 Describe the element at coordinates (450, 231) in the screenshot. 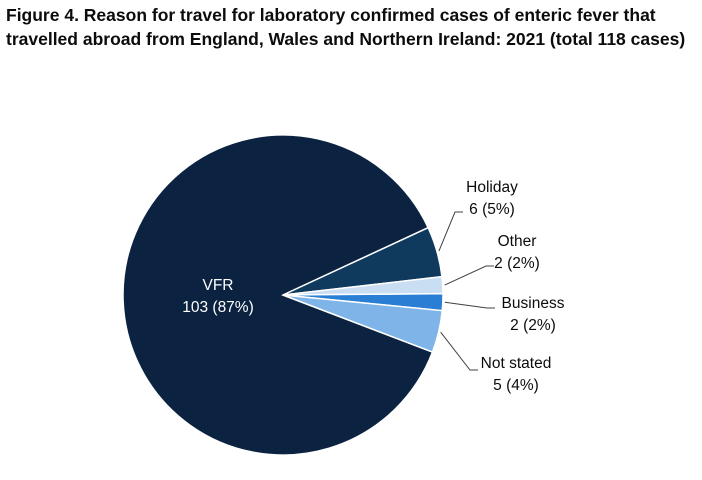

I see `leader-line-holiday` at that location.